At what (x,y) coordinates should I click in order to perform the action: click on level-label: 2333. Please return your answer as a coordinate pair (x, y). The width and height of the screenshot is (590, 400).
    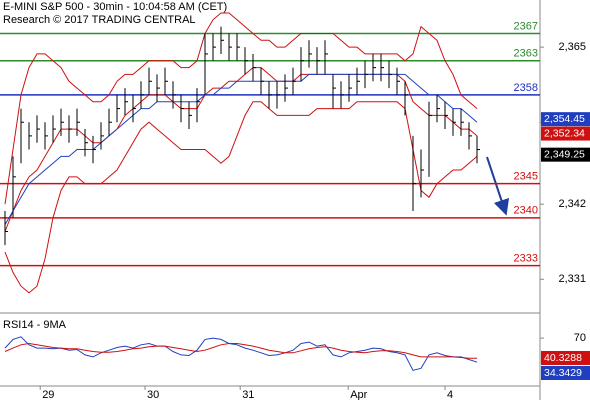
    Looking at the image, I should click on (526, 259).